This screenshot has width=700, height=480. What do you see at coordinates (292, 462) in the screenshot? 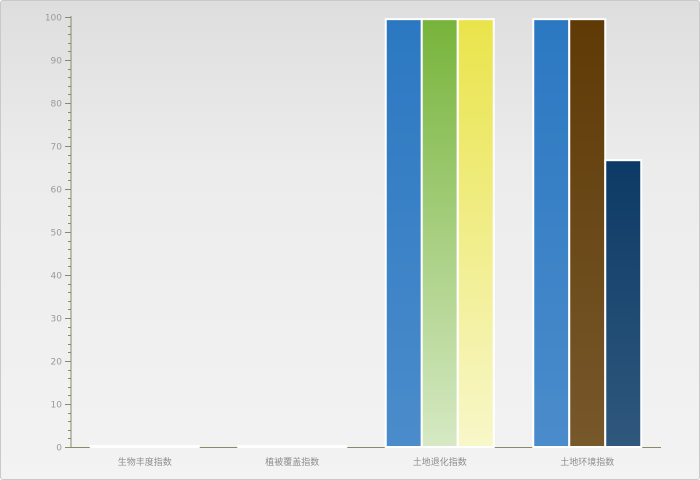
I see `x-category-label: 植被覆盖指数` at bounding box center [292, 462].